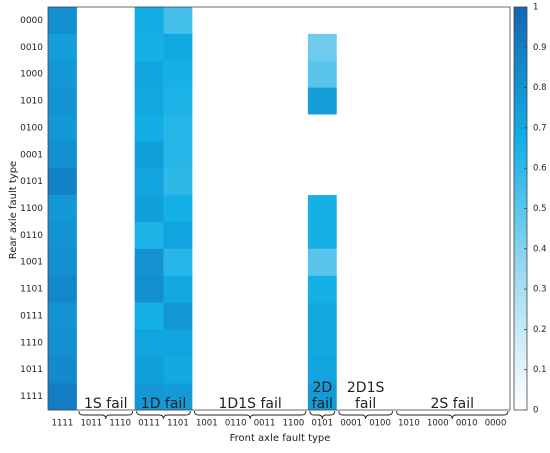 Image resolution: width=550 pixels, height=453 pixels. Describe the element at coordinates (322, 396) in the screenshot. I see `group-annotation: 2D fail` at that location.